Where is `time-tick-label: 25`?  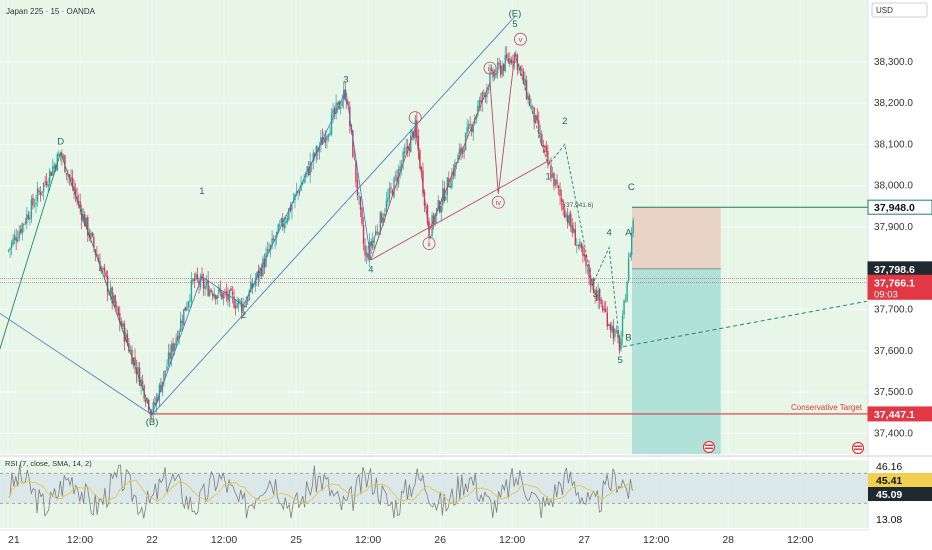
time-tick-label: 25 is located at coordinates (296, 540).